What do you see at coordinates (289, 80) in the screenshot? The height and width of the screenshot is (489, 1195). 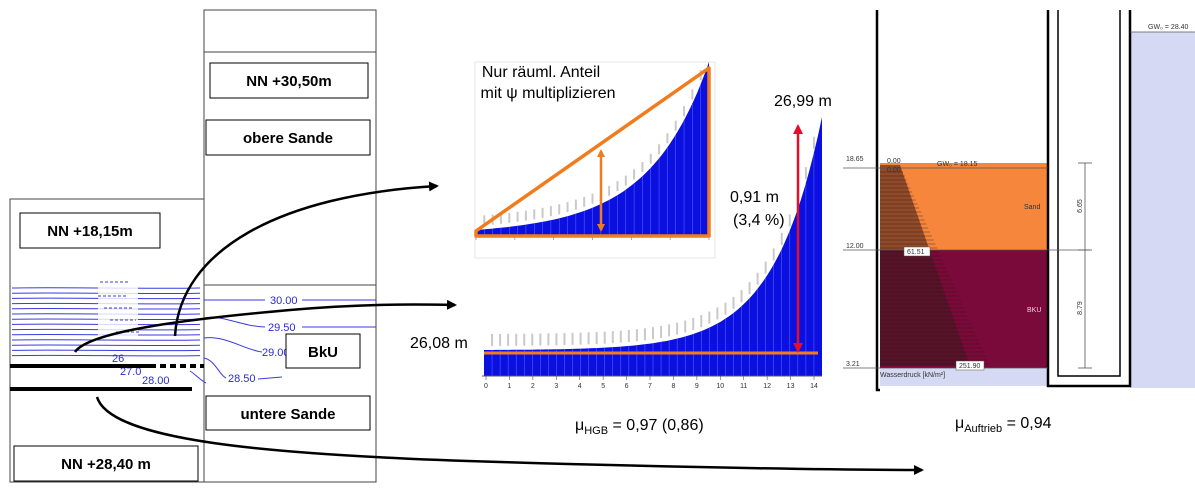 I see `nn-upper-box` at bounding box center [289, 80].